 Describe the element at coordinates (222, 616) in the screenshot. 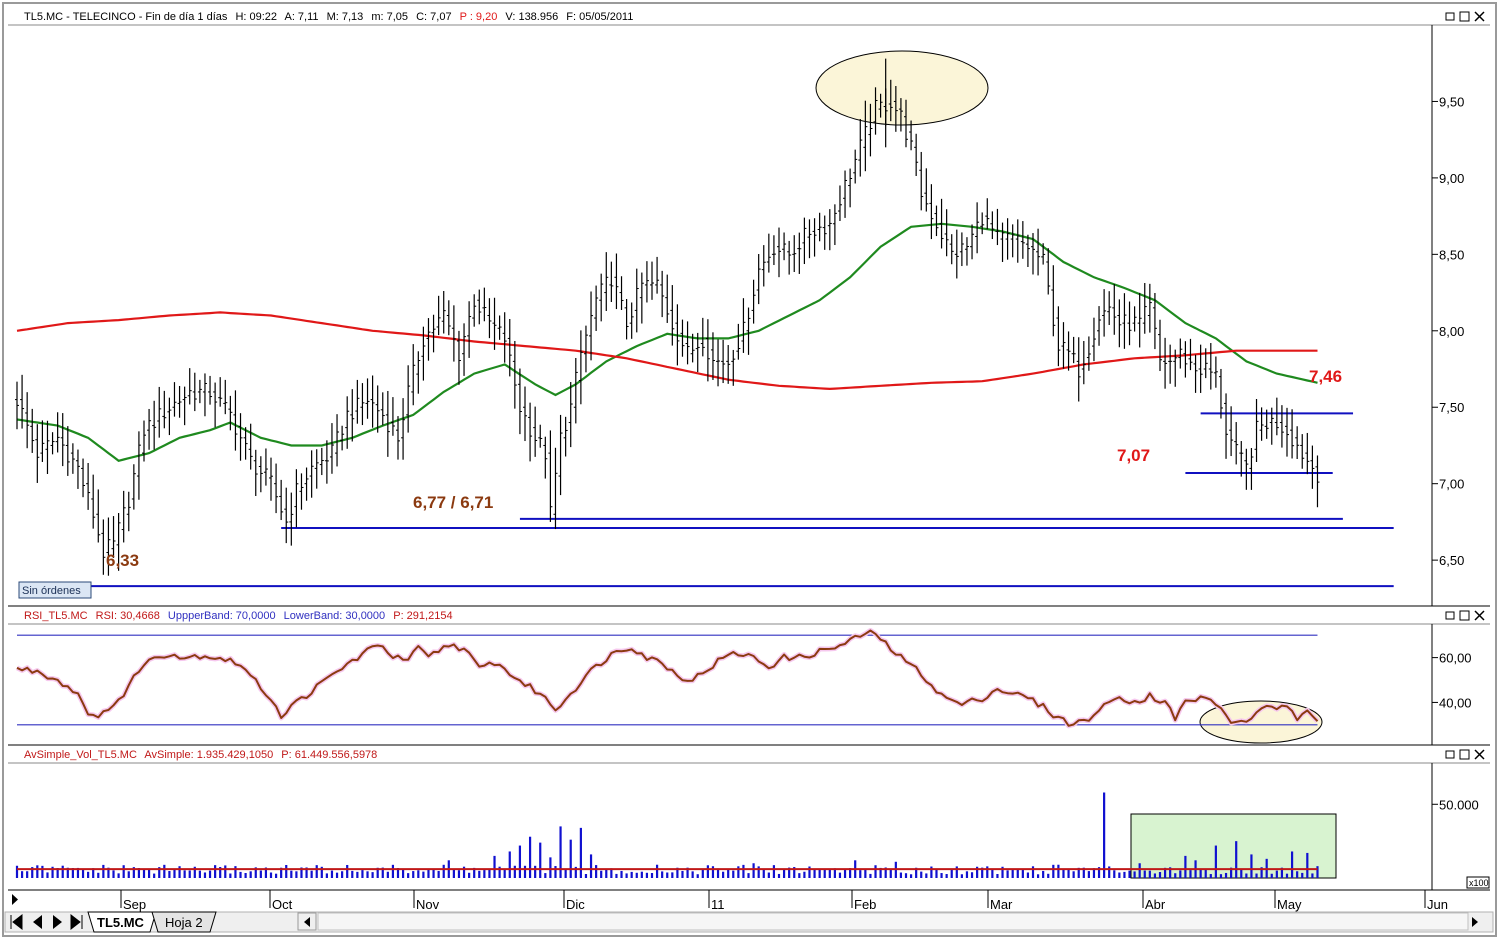

I see `rsi-upper-band-label: UppperBand: 70,0000` at that location.